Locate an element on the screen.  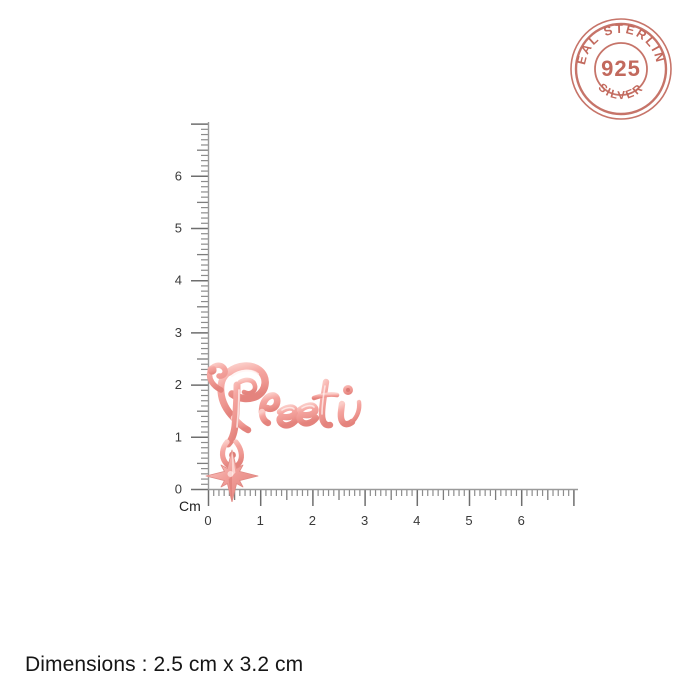
name-pendant-product-image is located at coordinates (296, 427).